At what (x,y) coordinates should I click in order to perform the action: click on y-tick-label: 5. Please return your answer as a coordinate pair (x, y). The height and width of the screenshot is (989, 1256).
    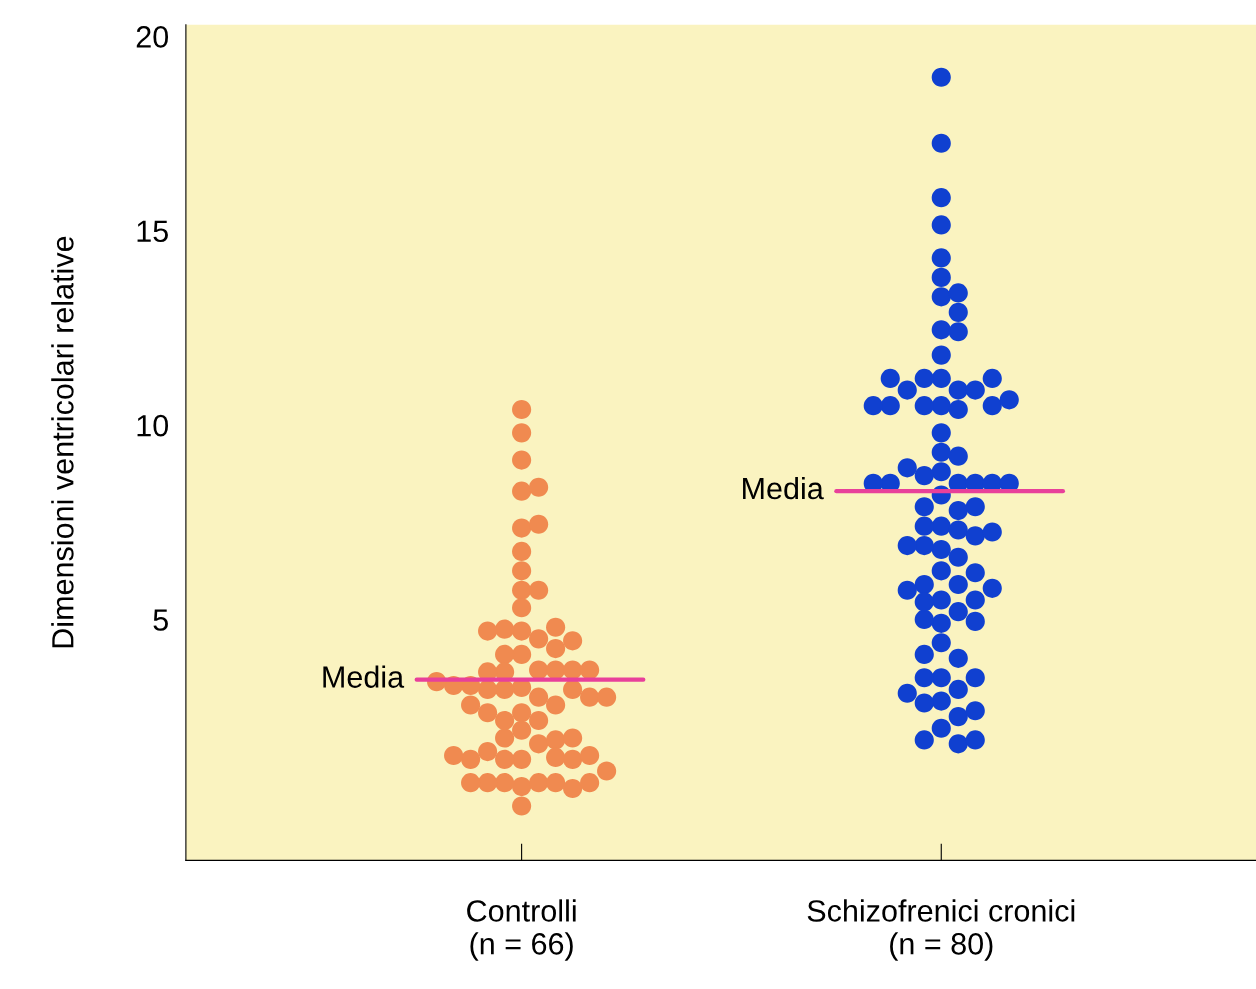
    Looking at the image, I should click on (160, 620).